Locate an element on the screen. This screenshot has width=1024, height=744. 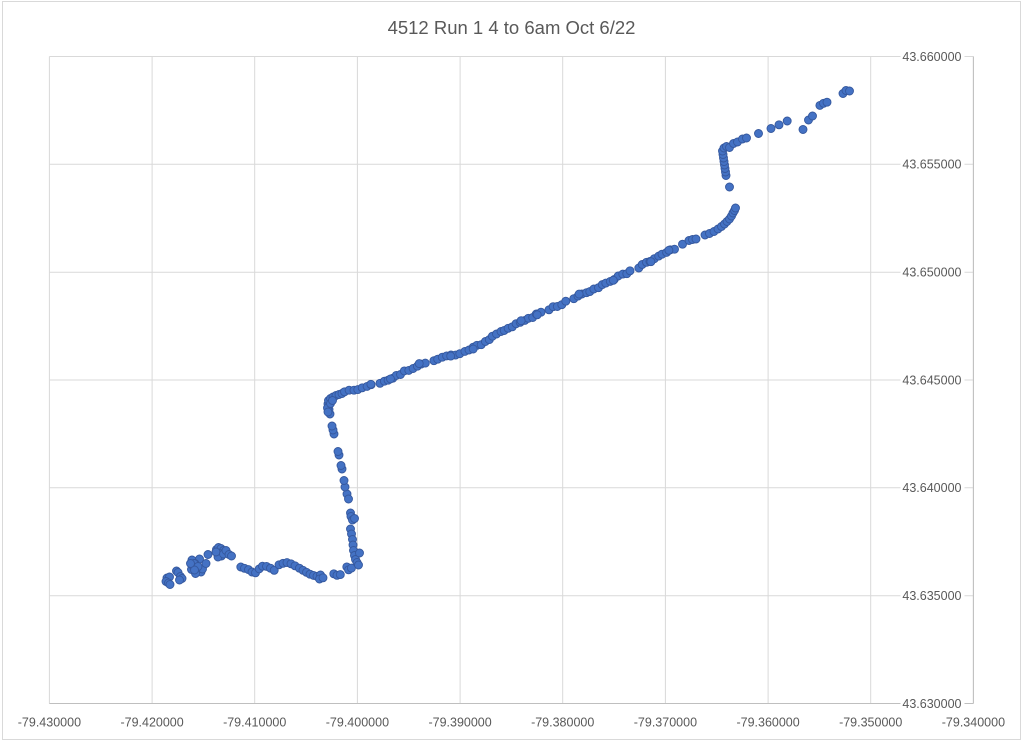
svg-text: -79.420000 is located at coordinates (151, 723).